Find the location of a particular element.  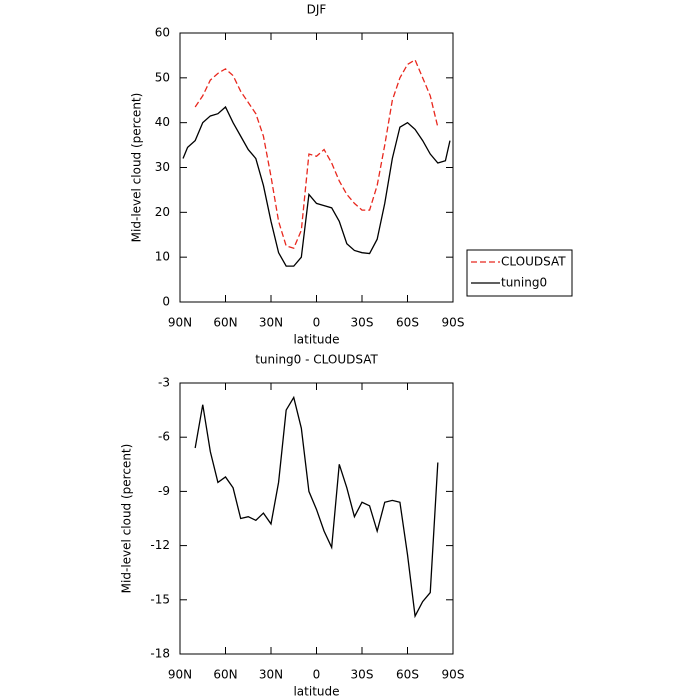

legend-label: CLOUDSAT is located at coordinates (533, 262).